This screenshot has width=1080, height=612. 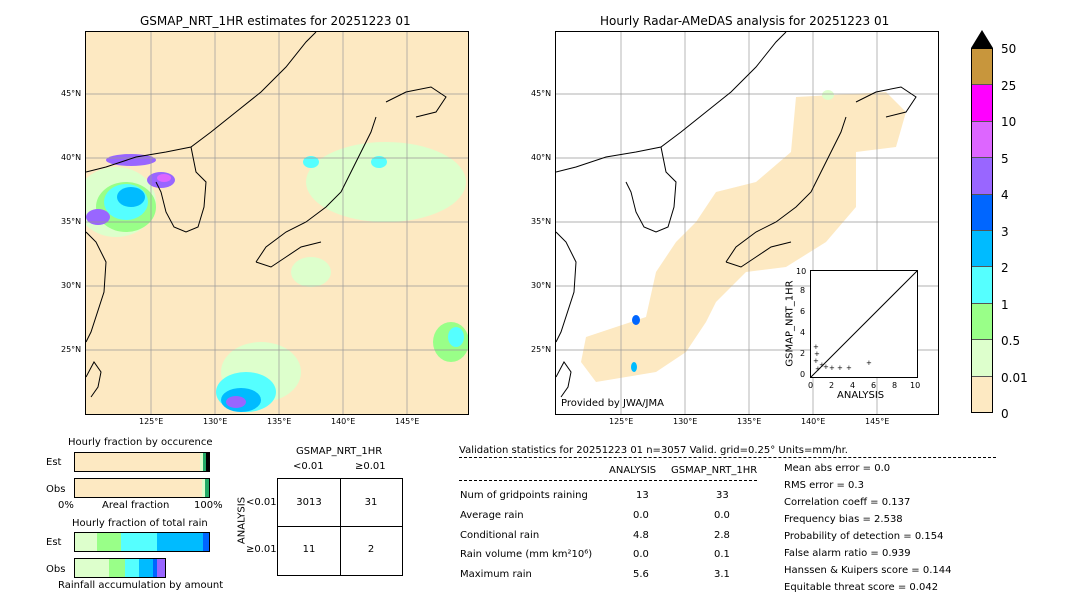 What do you see at coordinates (151, 421) in the screenshot?
I see `left-lon-125: 125°E` at bounding box center [151, 421].